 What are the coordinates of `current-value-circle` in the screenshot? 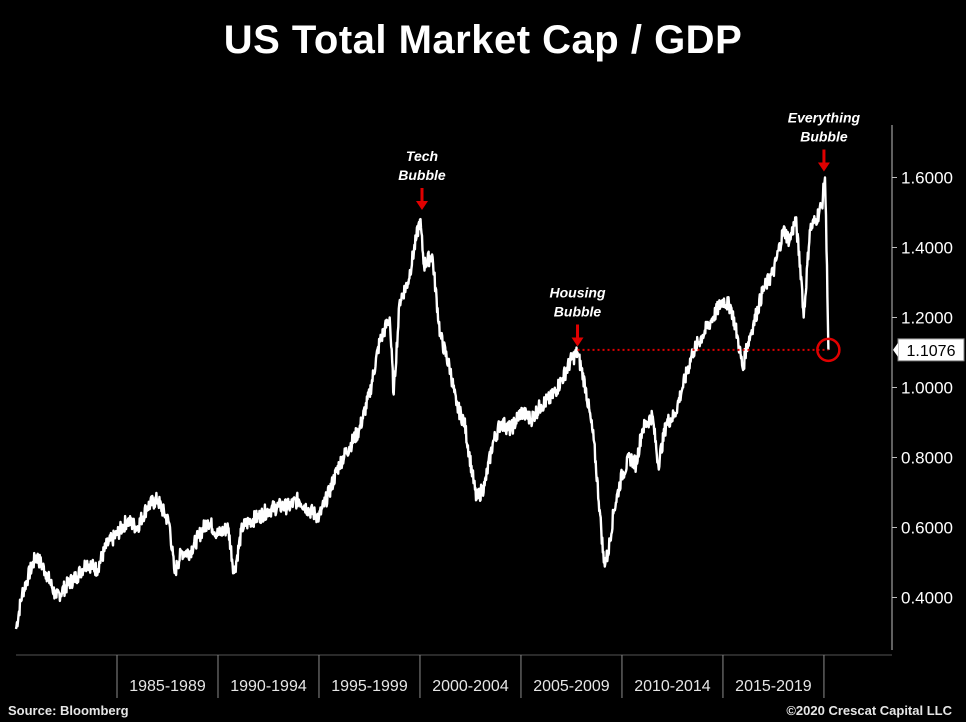 It's located at (828, 350).